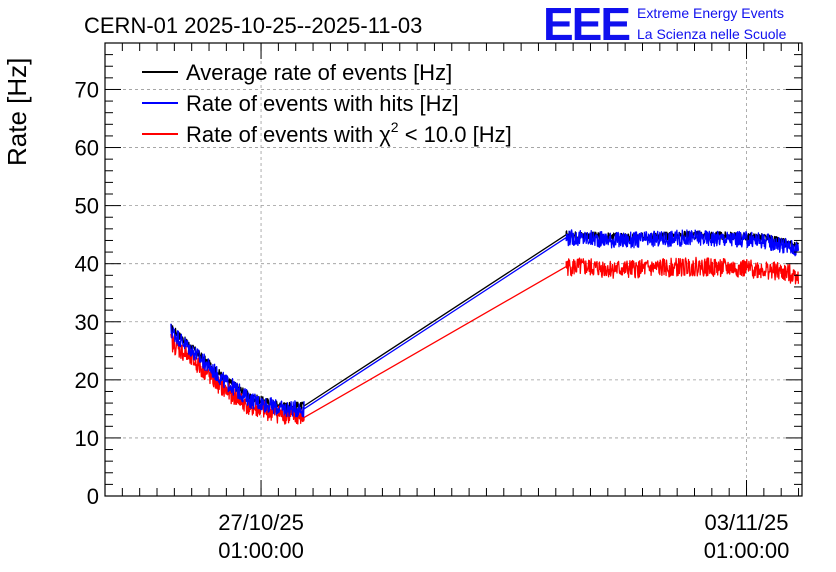  What do you see at coordinates (586, 25) in the screenshot?
I see `eee-logo-mark: EEE` at bounding box center [586, 25].